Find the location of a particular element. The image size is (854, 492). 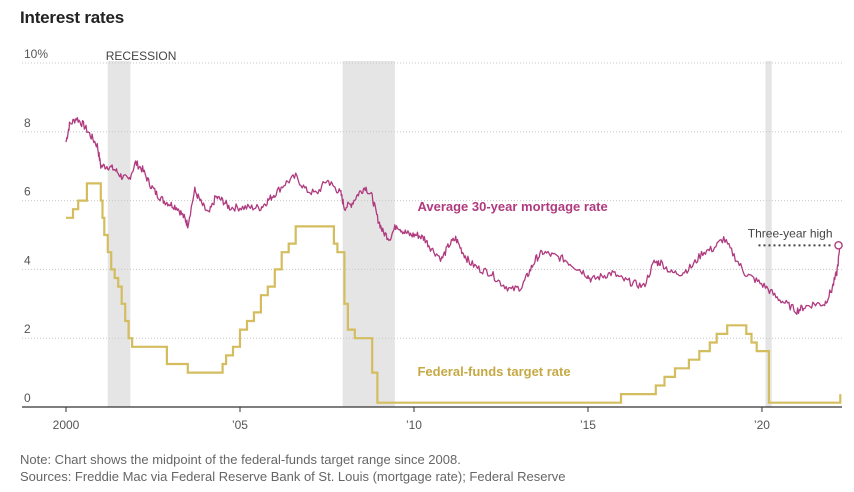

y-tick-label-6: 6 is located at coordinates (27, 192).